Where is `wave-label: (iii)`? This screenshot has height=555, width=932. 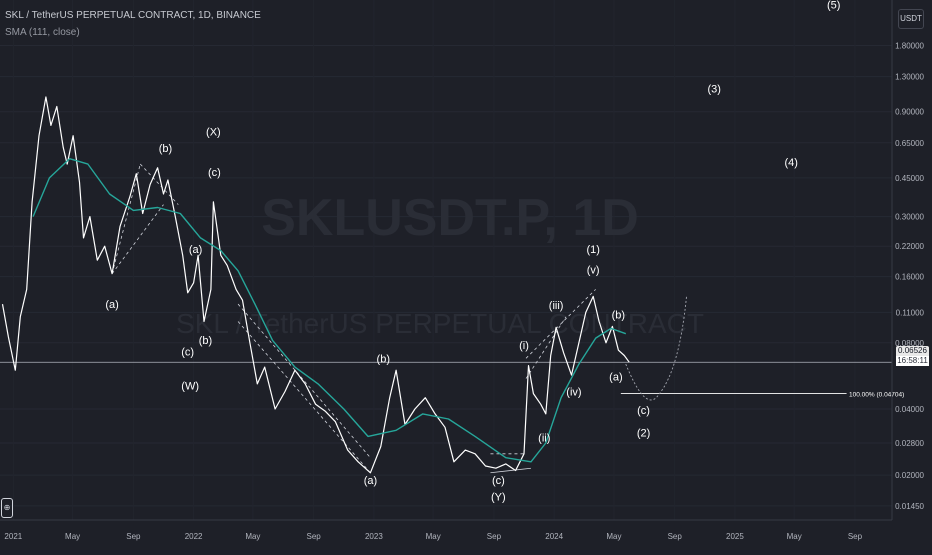
wave-label: (iii) is located at coordinates (556, 306).